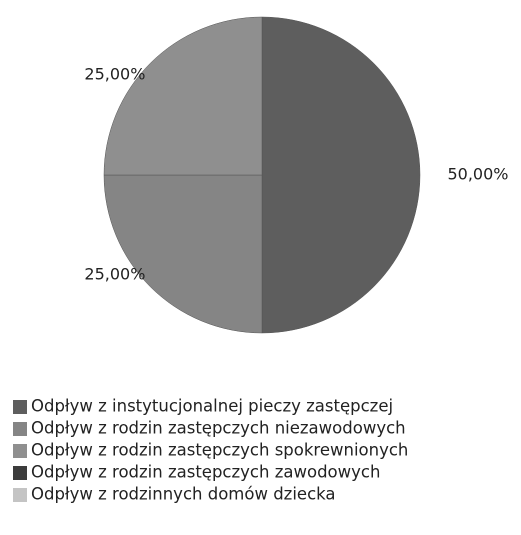 The height and width of the screenshot is (535, 521). Describe the element at coordinates (477, 174) in the screenshot. I see `data-label: 50,00%` at that location.